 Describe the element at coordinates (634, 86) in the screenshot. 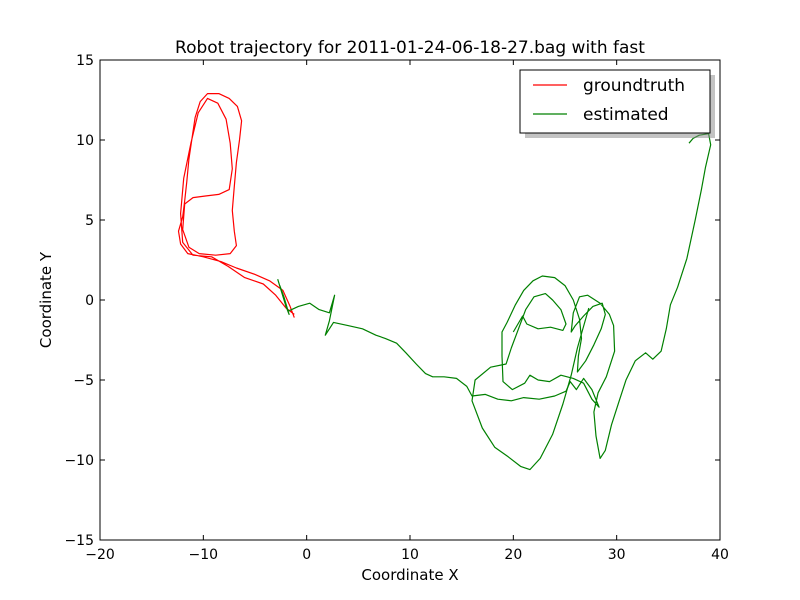

I see `legend-label-groundtruth: groundtruth` at that location.